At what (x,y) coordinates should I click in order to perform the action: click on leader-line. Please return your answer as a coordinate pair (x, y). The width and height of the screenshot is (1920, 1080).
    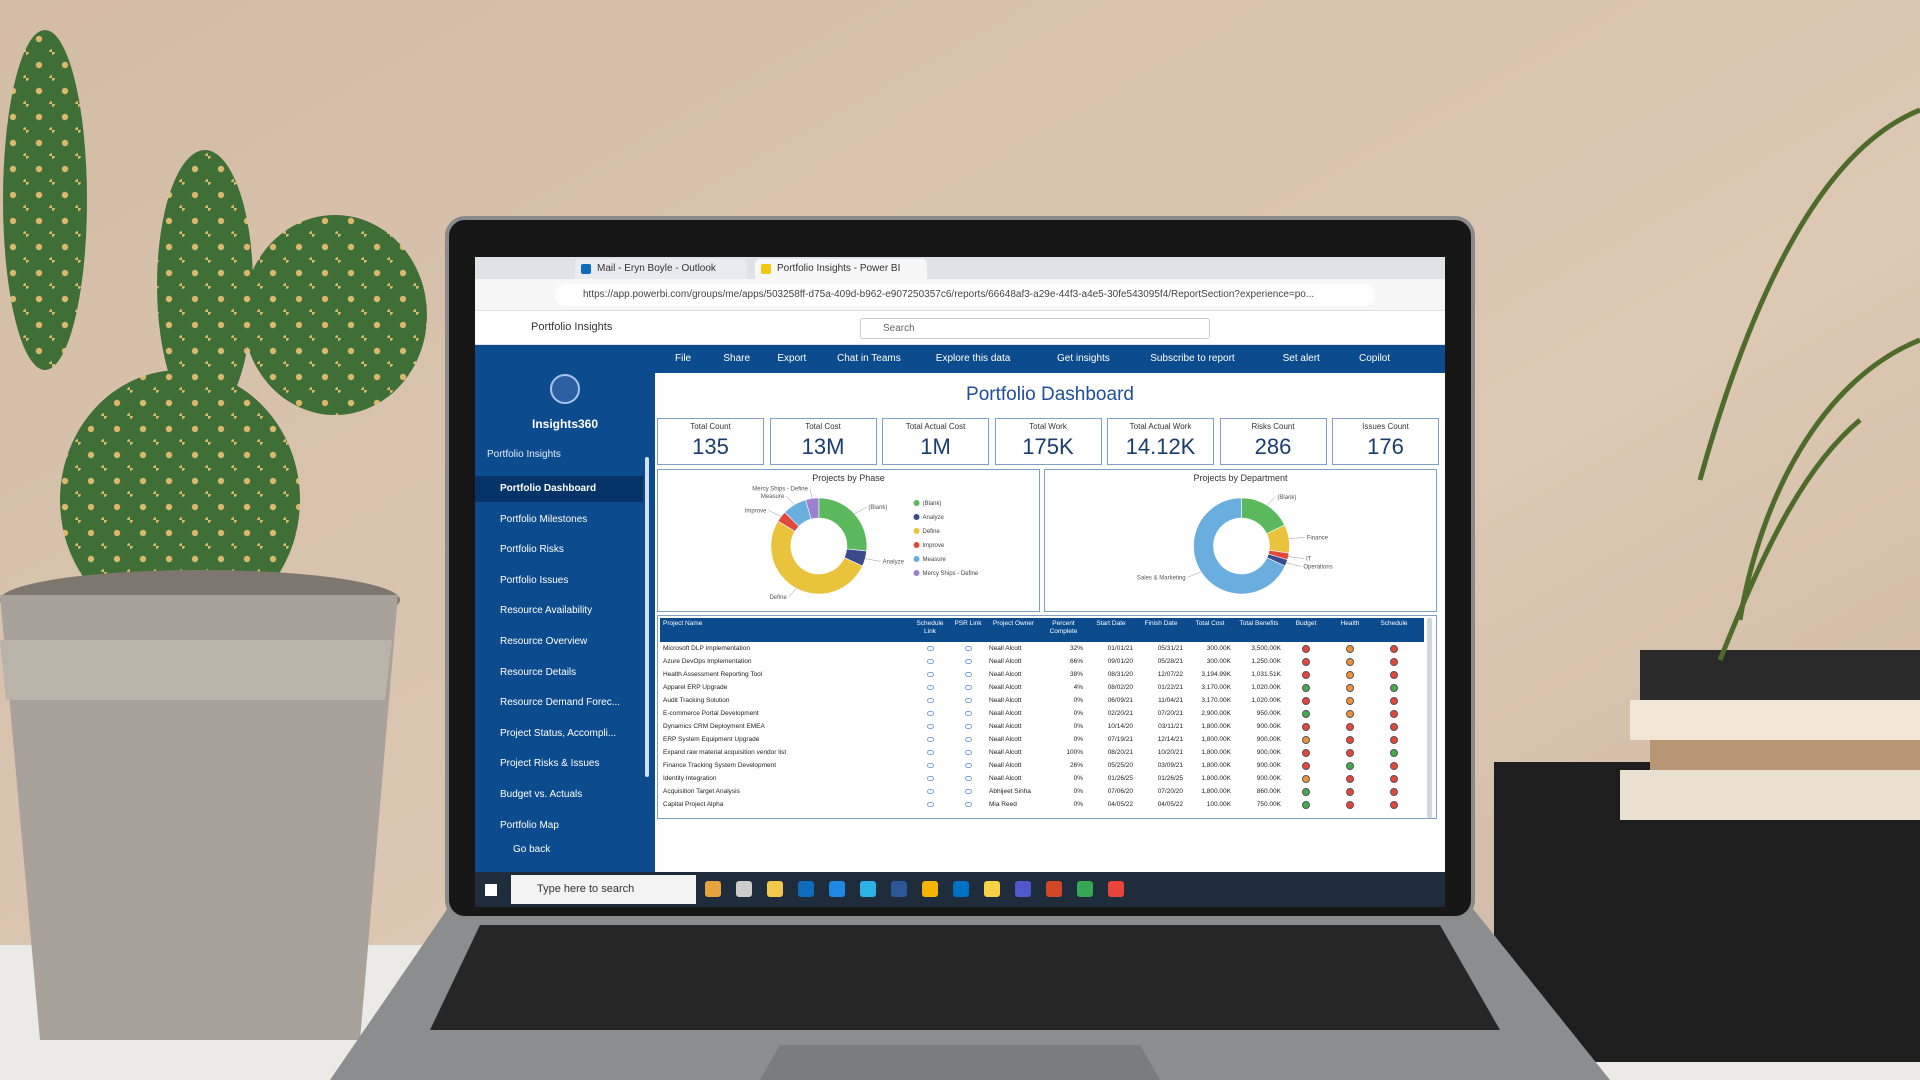
    Looking at the image, I should click on (790, 500).